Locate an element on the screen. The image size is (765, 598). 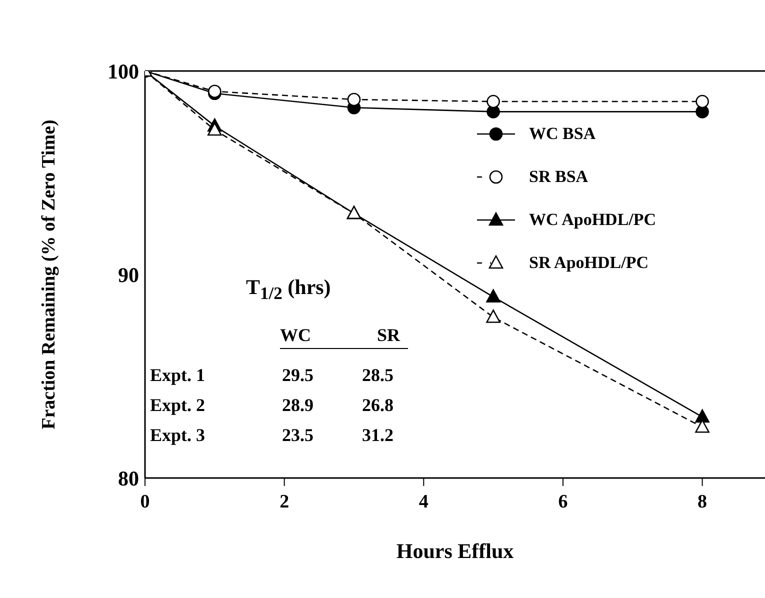
annotation: 23.5 is located at coordinates (298, 435).